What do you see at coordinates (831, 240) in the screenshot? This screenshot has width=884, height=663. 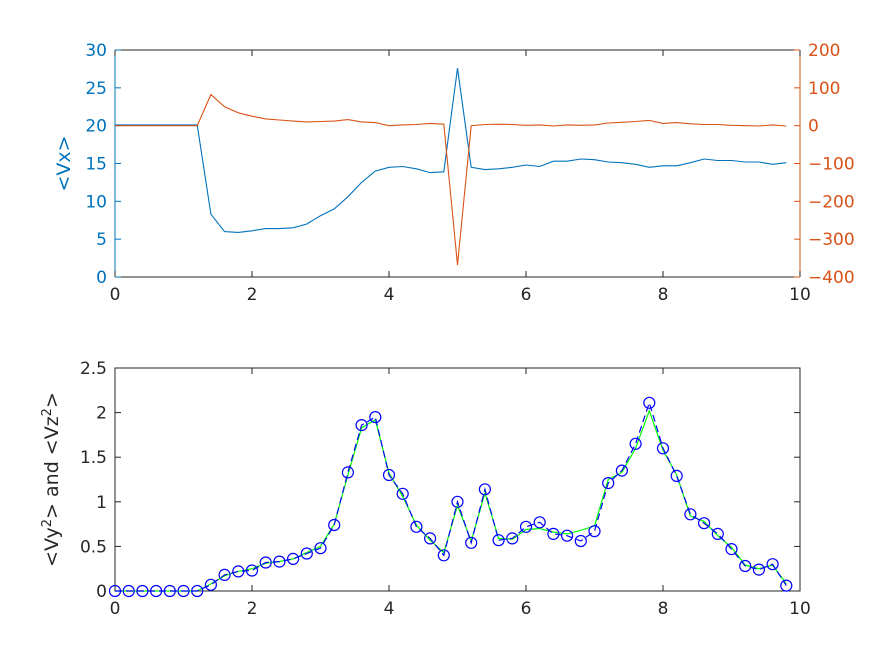 I see `y-tick-label-right: −300` at bounding box center [831, 240].